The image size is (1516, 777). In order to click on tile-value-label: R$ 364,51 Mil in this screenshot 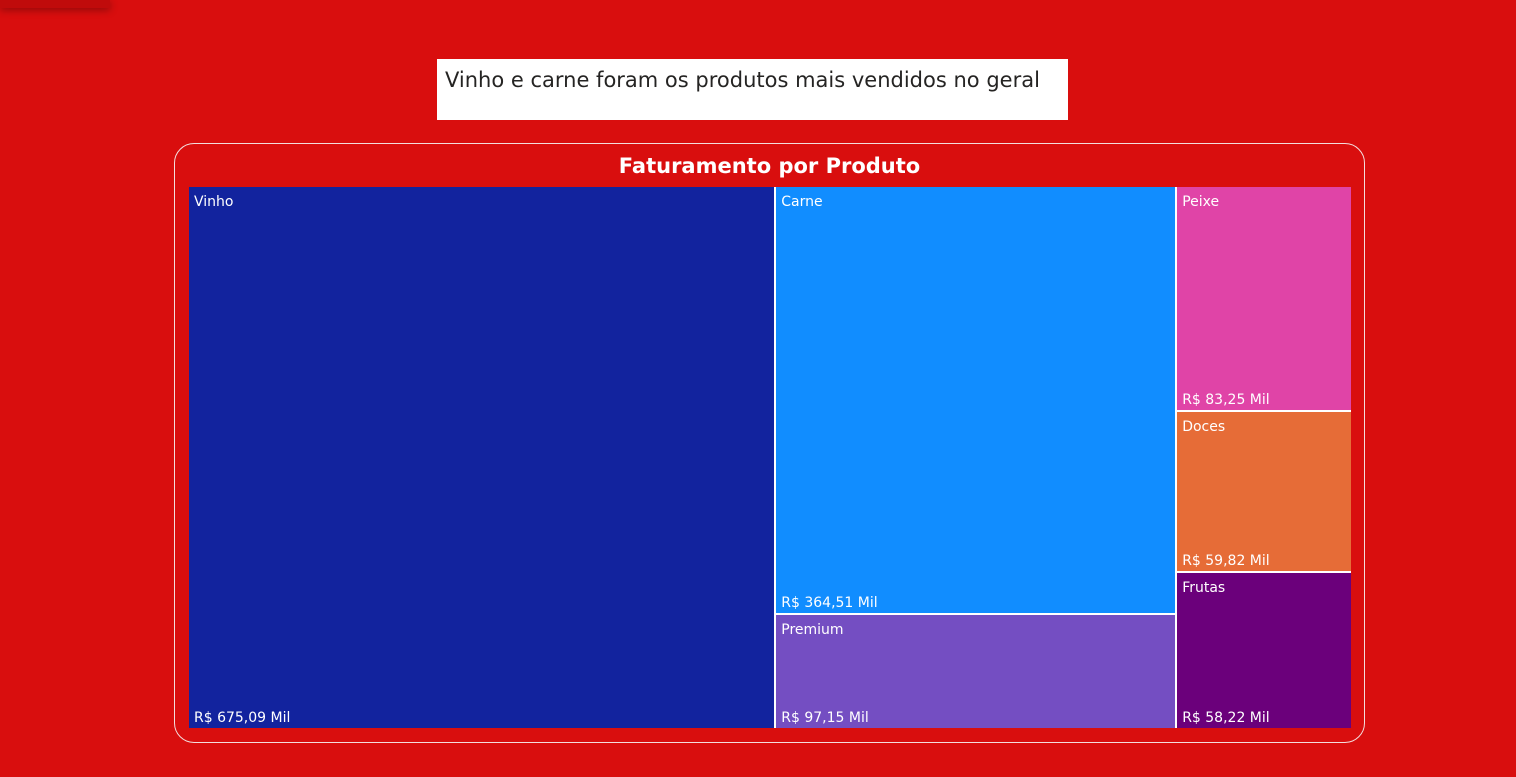, I will do `click(829, 603)`.